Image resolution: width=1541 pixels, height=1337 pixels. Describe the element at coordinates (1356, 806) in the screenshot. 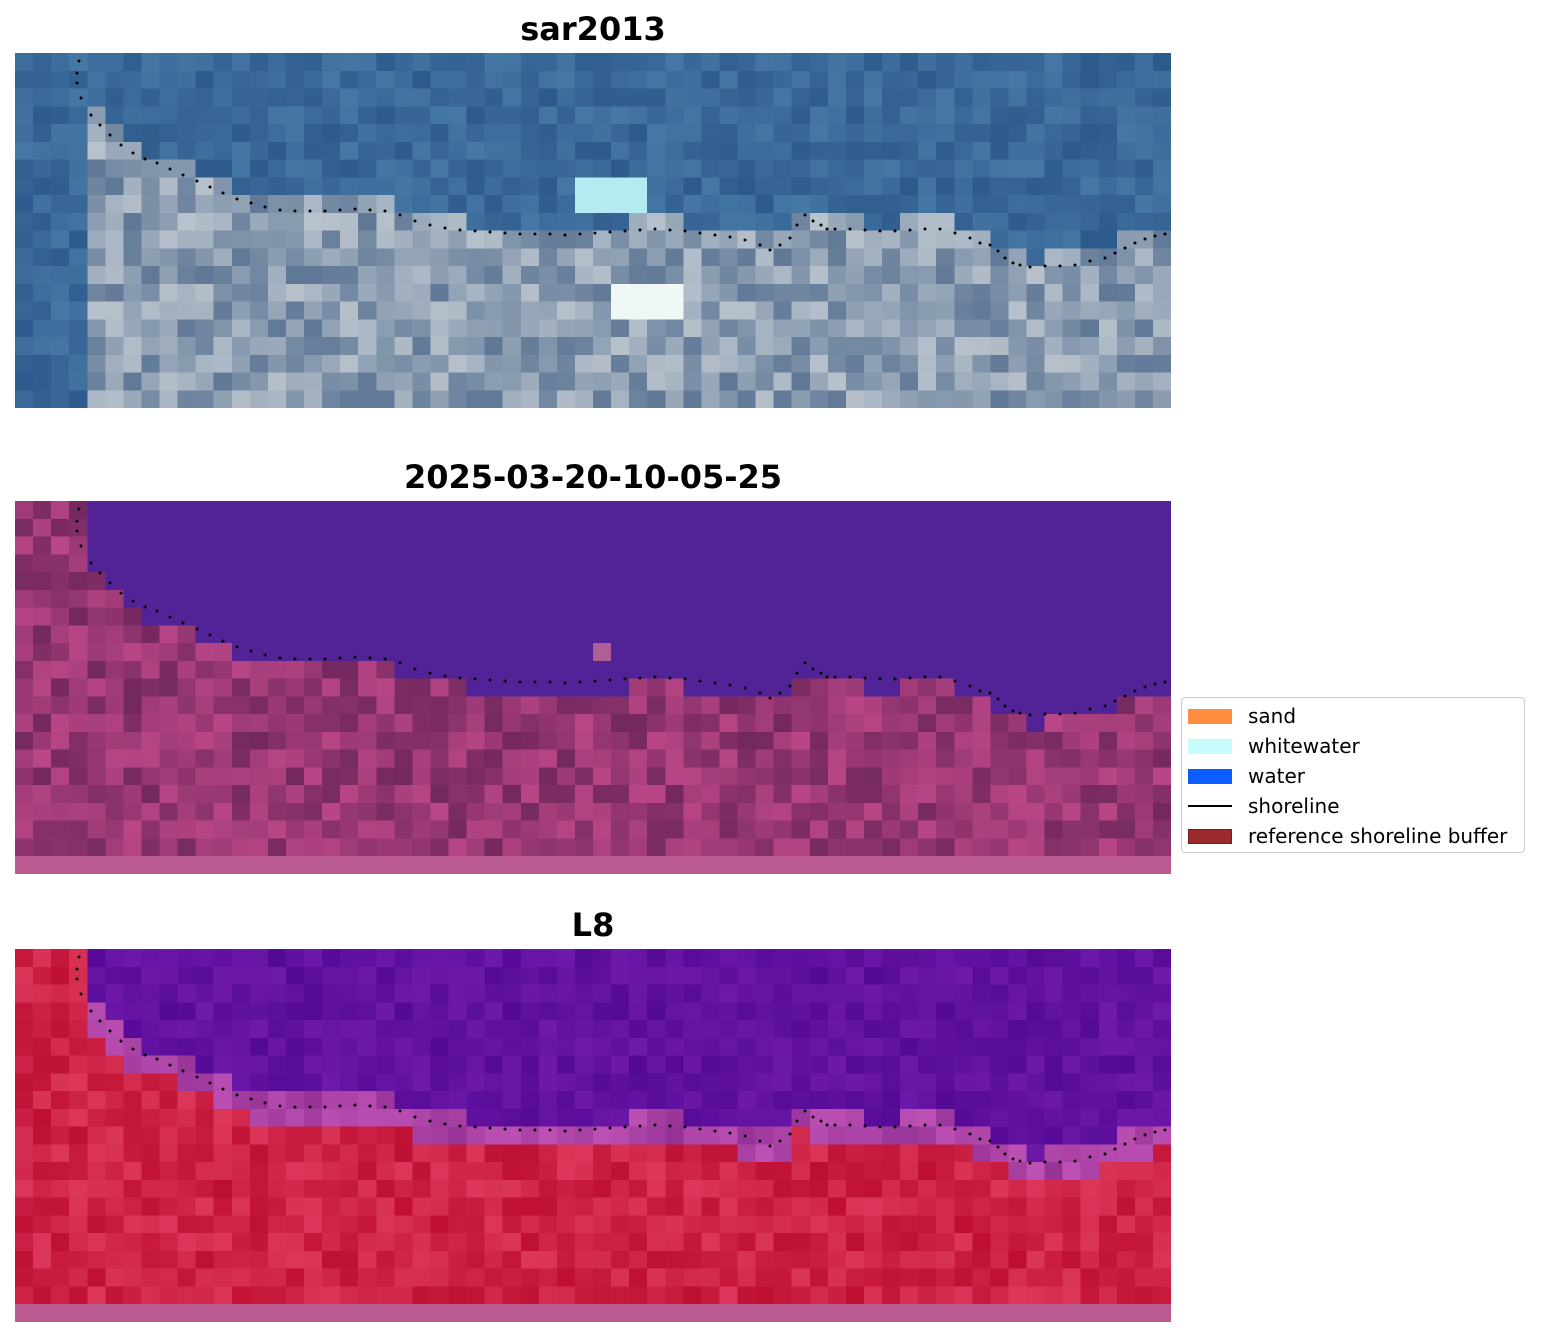

I see `legend-item-shoreline: shoreline` at that location.